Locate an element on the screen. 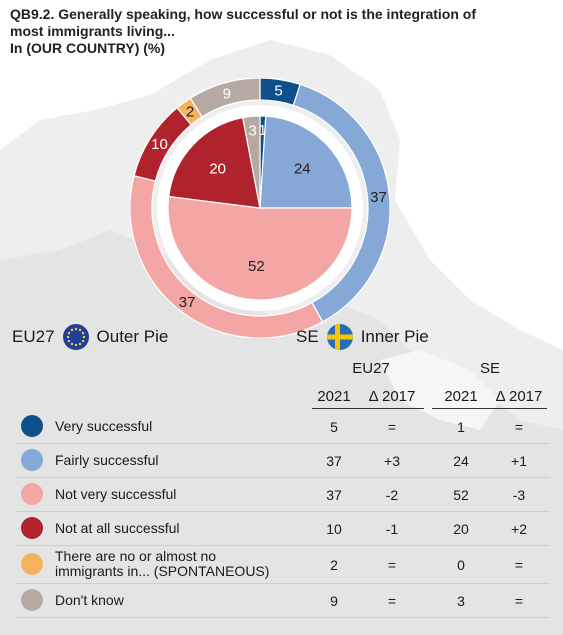 This screenshot has height=635, width=563. se-delta-value: +2 is located at coordinates (519, 529).